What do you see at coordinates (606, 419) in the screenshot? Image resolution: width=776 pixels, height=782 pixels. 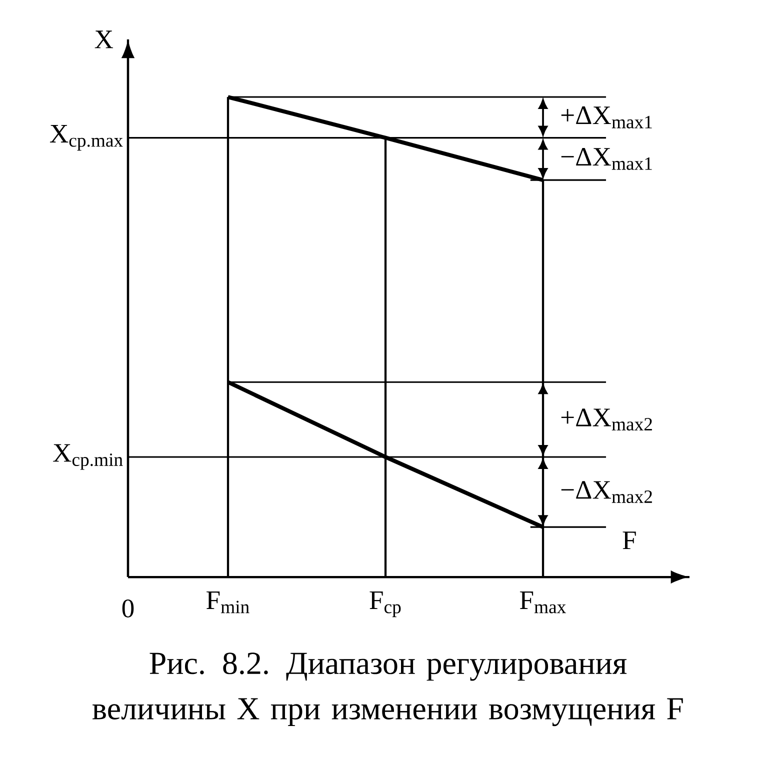 I see `annotation: +ΔX$_{max2}$` at bounding box center [606, 419].